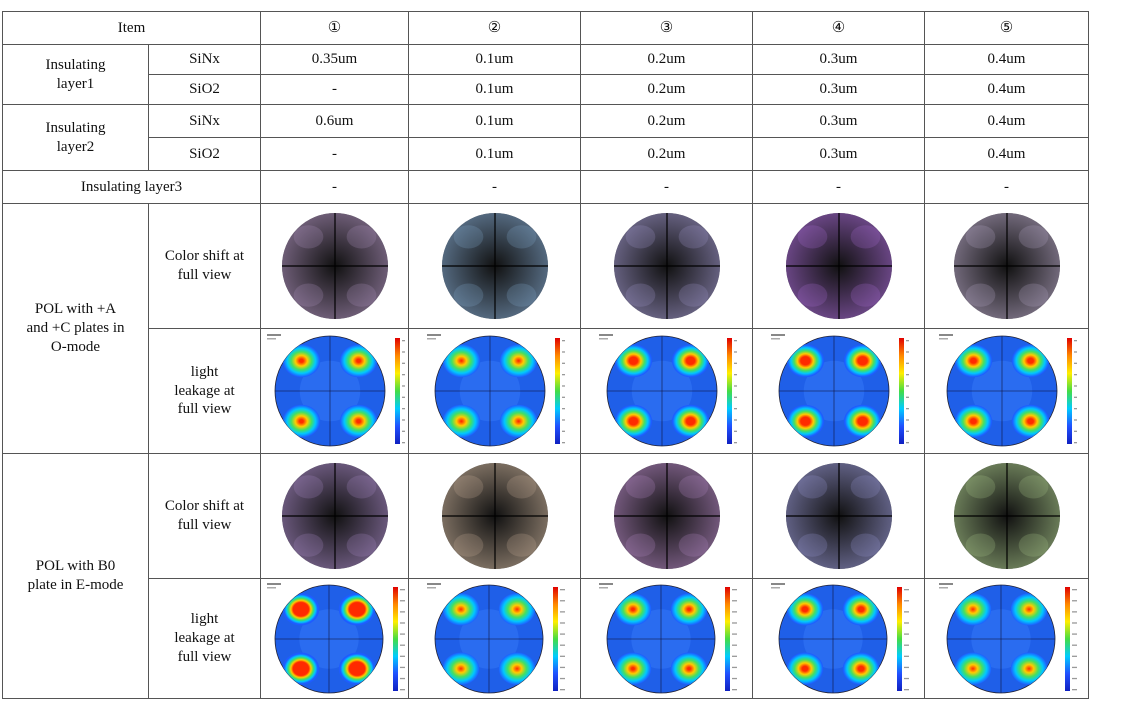 This screenshot has height=715, width=1138. I want to click on header-sample-4: ④, so click(838, 28).